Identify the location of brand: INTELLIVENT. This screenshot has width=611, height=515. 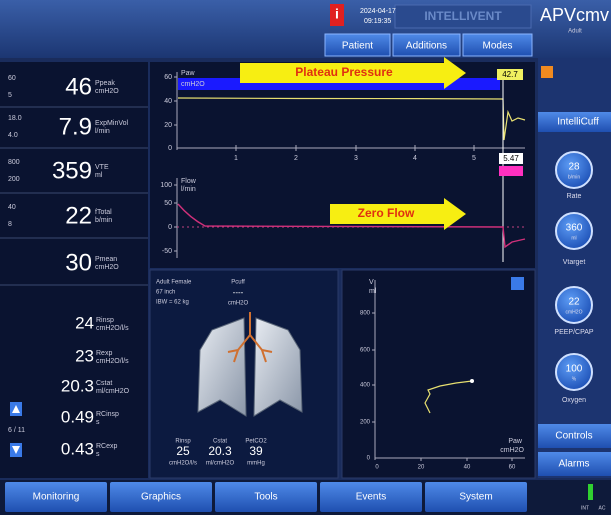
(463, 16).